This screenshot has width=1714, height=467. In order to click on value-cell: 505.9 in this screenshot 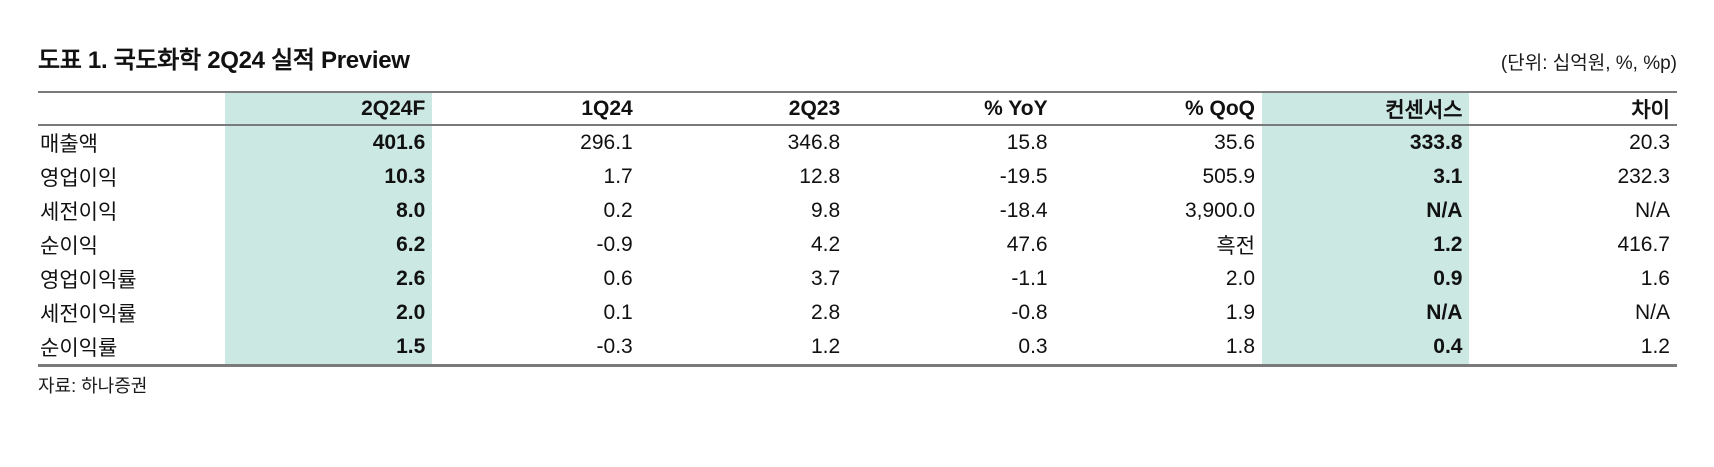, I will do `click(1229, 176)`.